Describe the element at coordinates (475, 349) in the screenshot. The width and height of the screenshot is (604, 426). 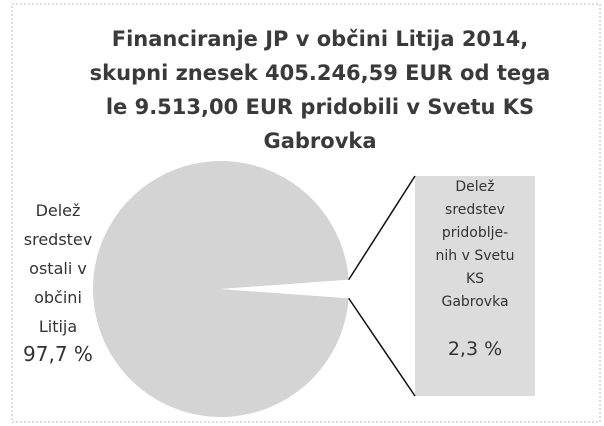
I see `value-label: 2,3 %` at that location.